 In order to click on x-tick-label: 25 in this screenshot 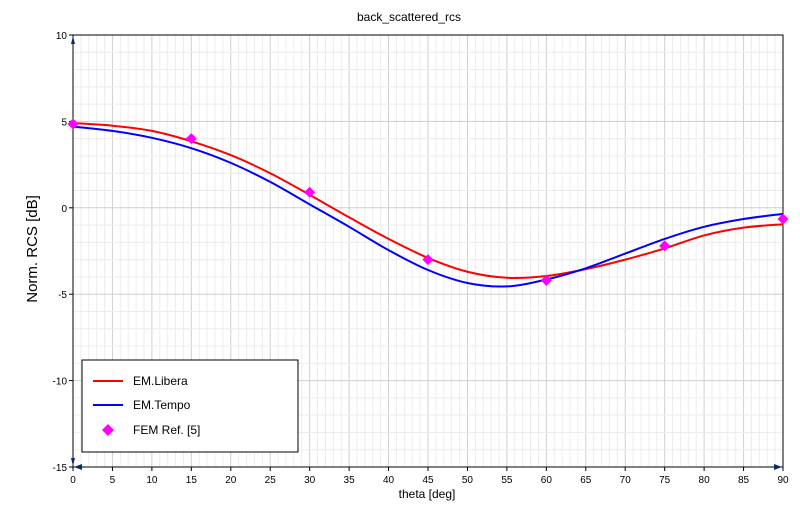, I will do `click(271, 480)`.